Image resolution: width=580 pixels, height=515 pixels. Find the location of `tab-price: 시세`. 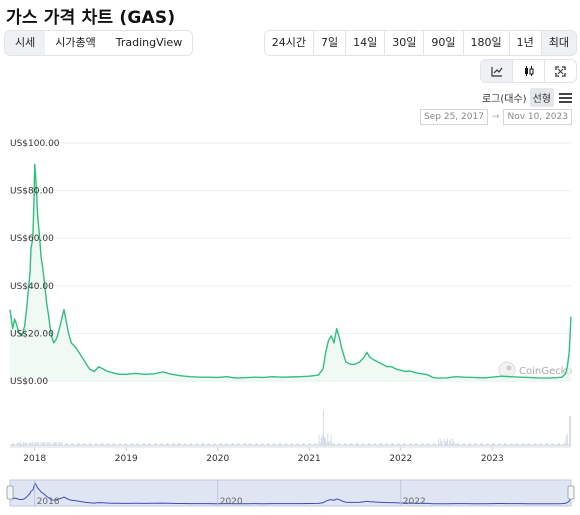

tab-price: 시세 is located at coordinates (25, 43).